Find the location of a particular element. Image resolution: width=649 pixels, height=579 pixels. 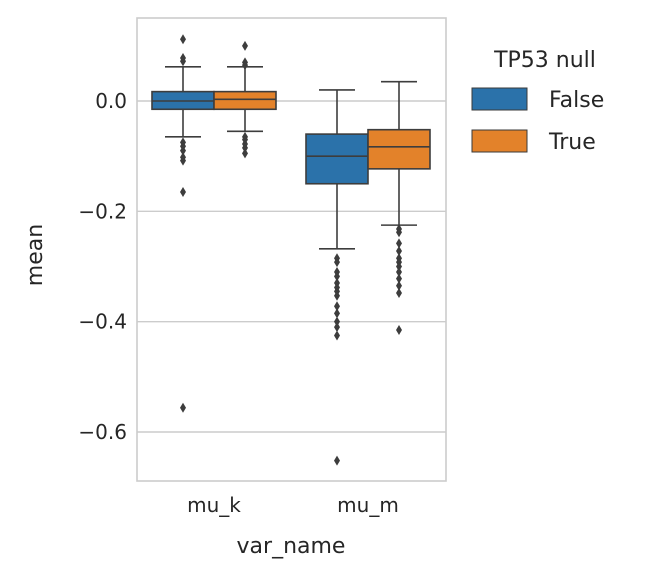

box-true-mu_m is located at coordinates (399, 207).